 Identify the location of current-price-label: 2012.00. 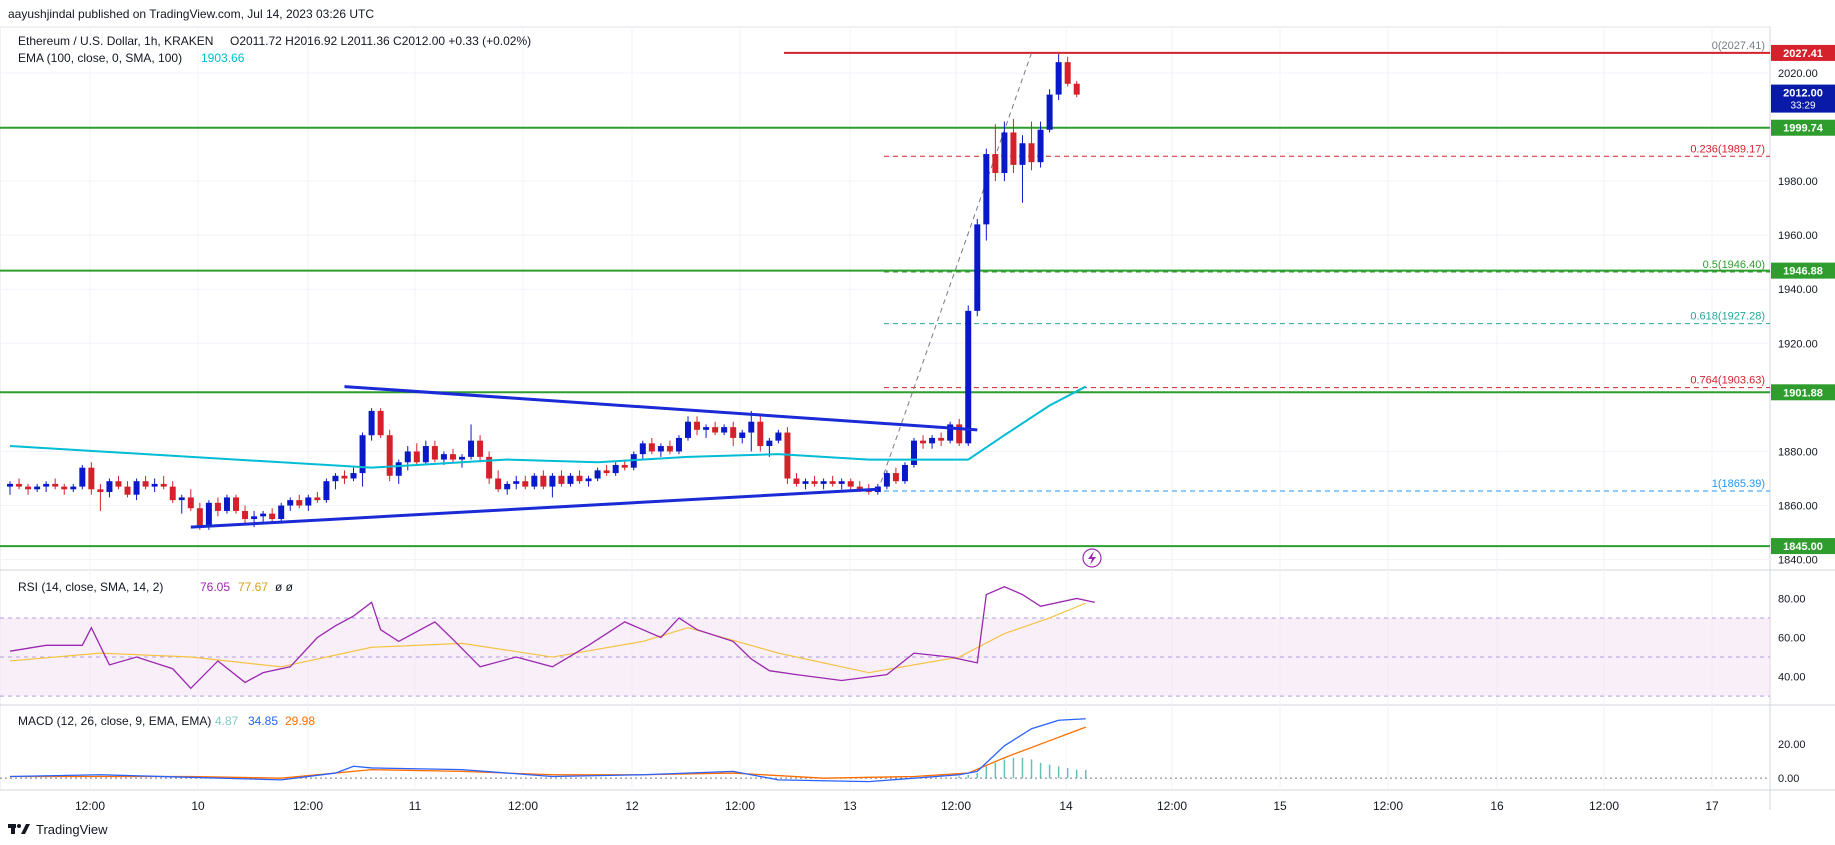
(1803, 94).